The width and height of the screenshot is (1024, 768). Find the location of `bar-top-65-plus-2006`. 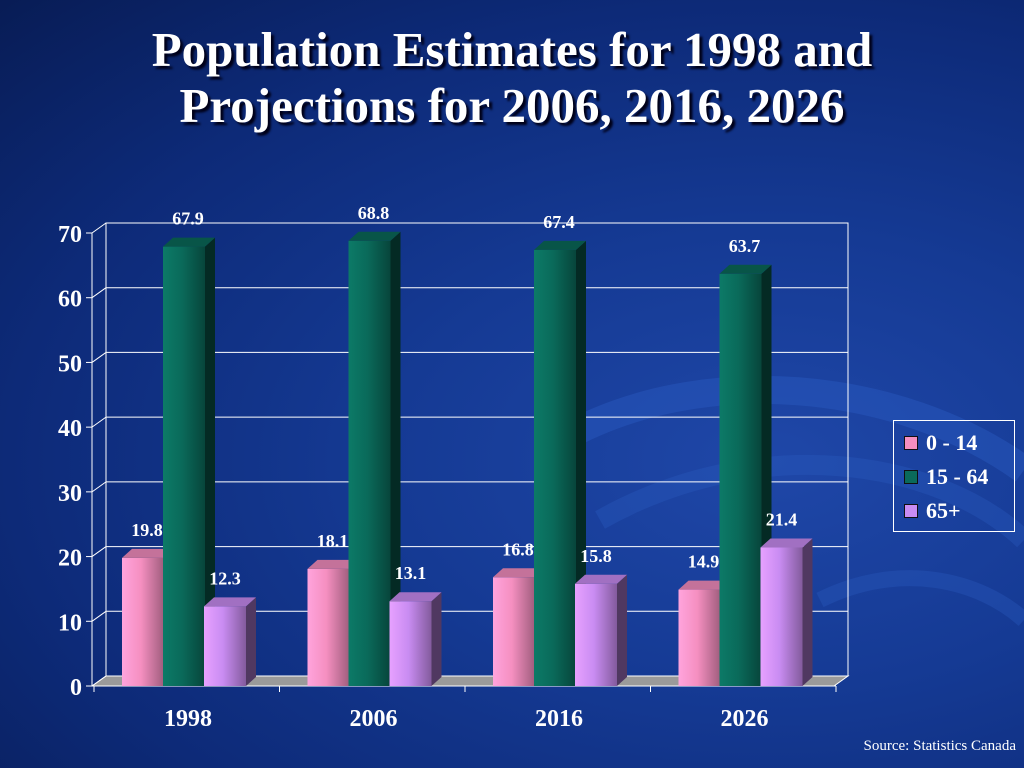

bar-top-65-plus-2006 is located at coordinates (415, 597).